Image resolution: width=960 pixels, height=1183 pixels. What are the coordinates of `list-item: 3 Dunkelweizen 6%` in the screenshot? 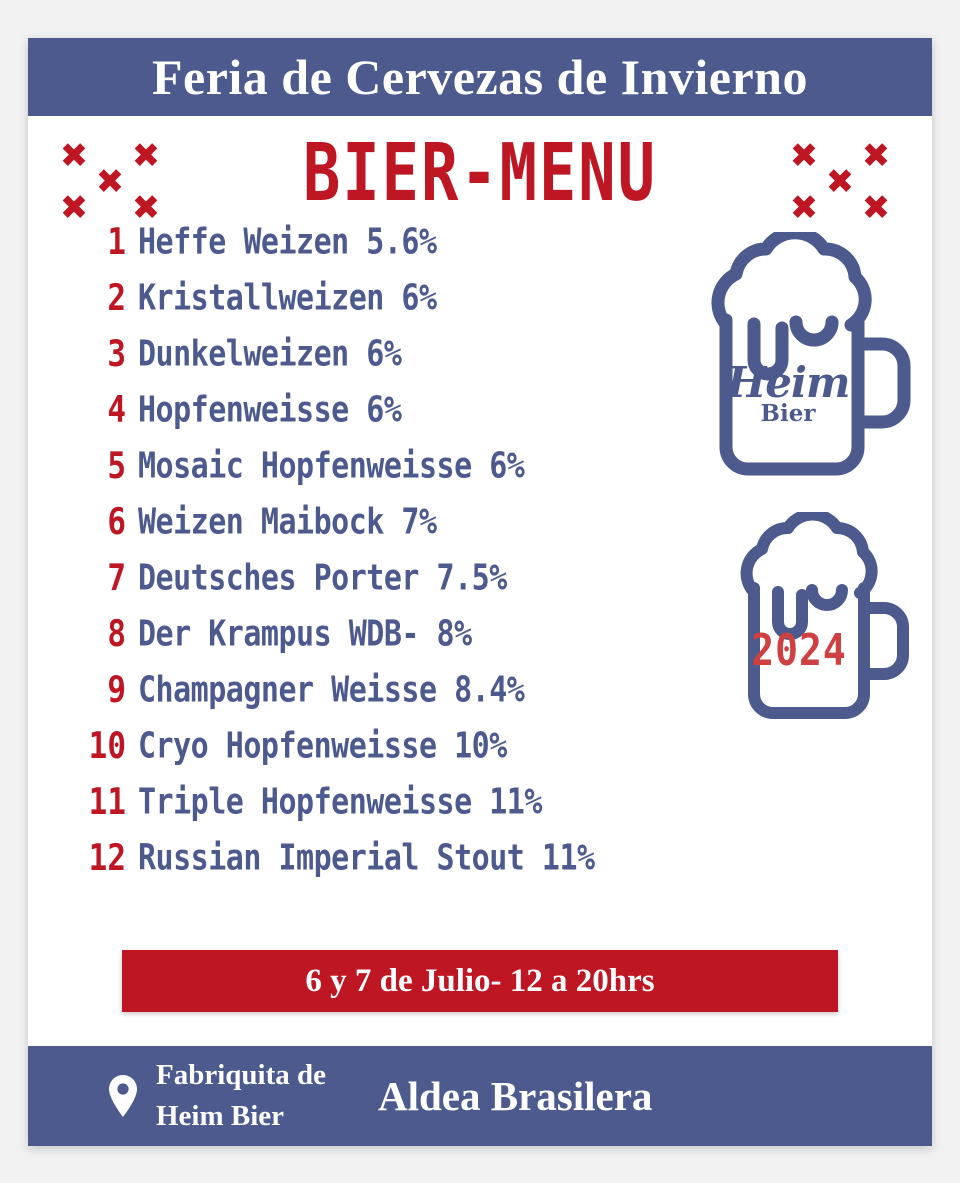 It's located at (384, 362).